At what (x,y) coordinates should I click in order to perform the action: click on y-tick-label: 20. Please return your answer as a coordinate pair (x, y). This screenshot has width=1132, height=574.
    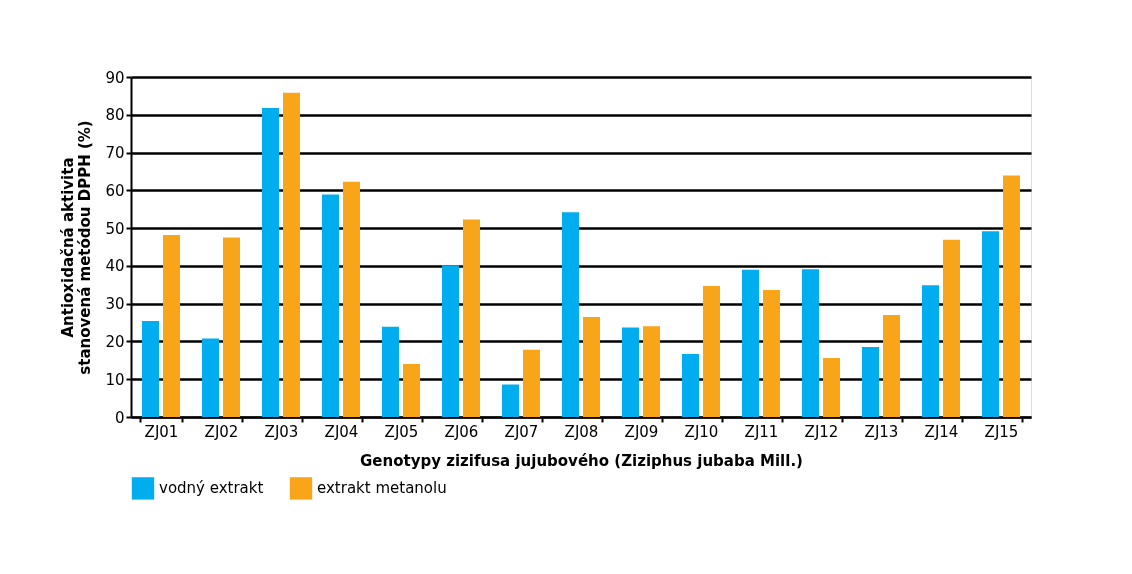
    Looking at the image, I should click on (115, 341).